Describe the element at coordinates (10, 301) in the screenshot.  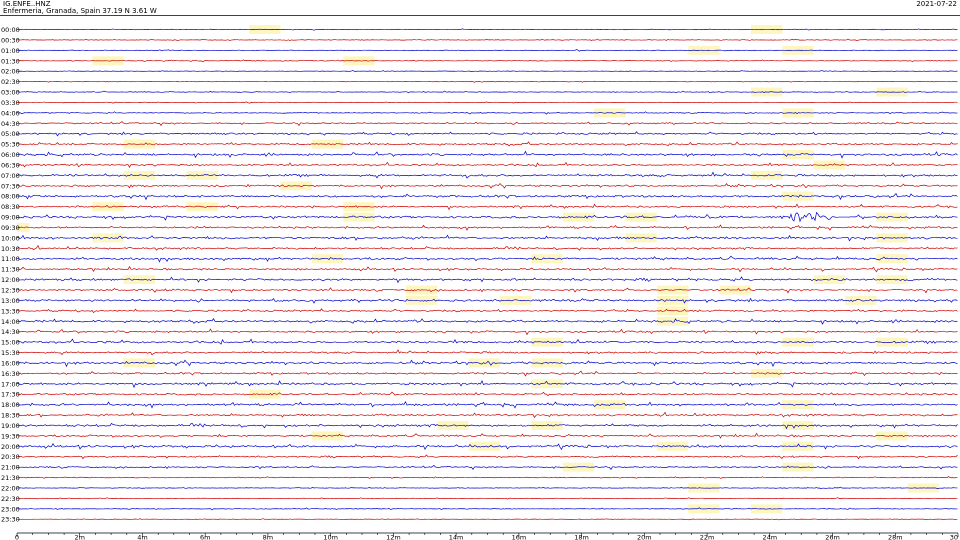
I see `row-label-13:00: 13:00` at that location.